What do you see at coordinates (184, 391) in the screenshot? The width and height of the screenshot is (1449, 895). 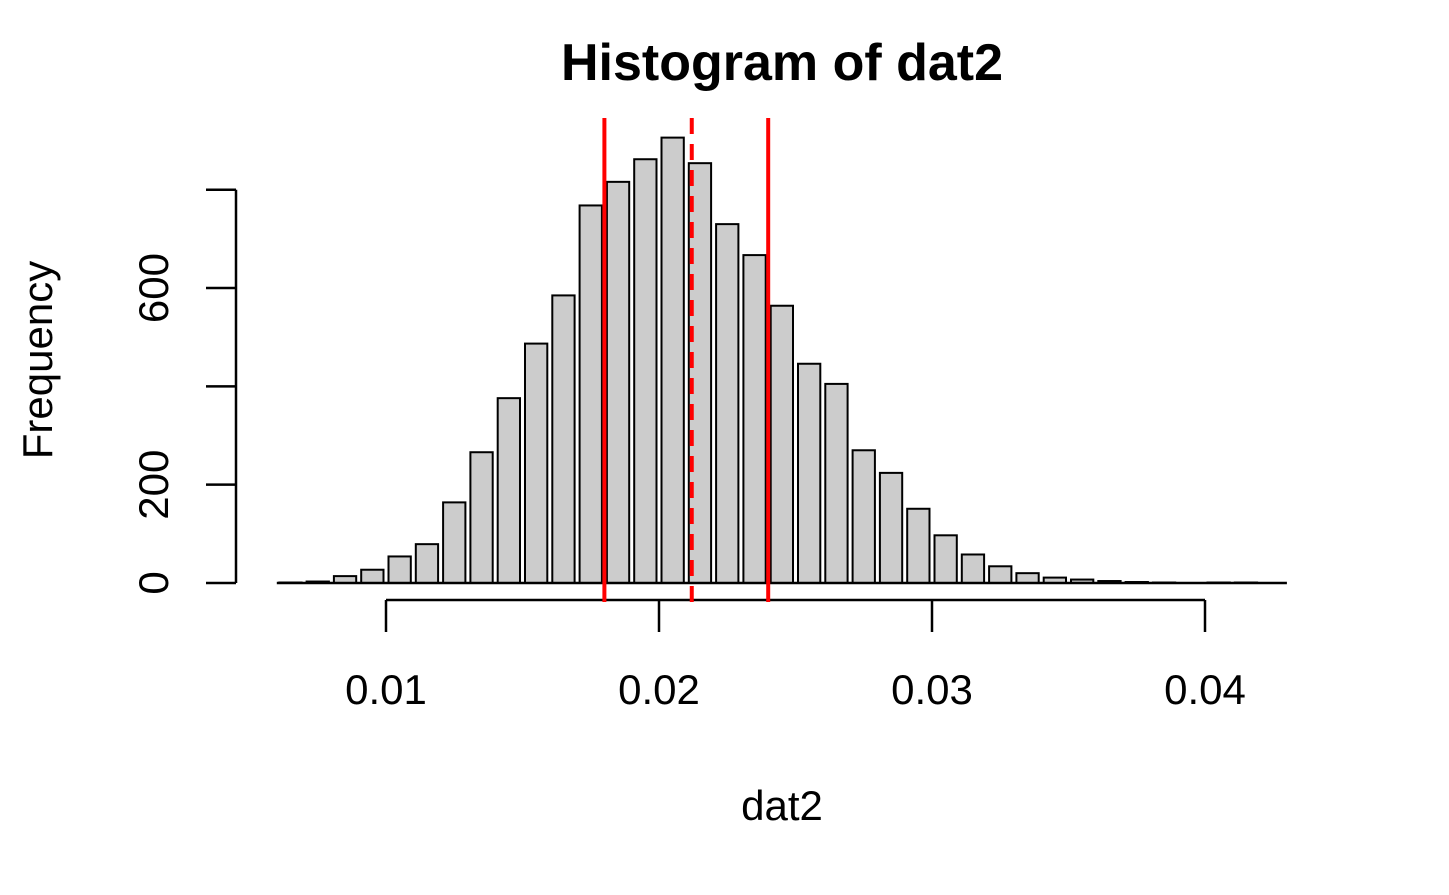 I see `y-axis: 0 200 600` at bounding box center [184, 391].